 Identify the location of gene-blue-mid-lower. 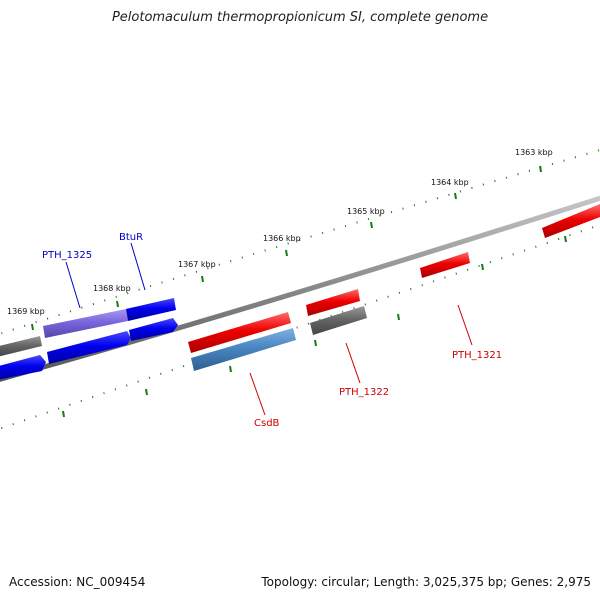
(89, 347).